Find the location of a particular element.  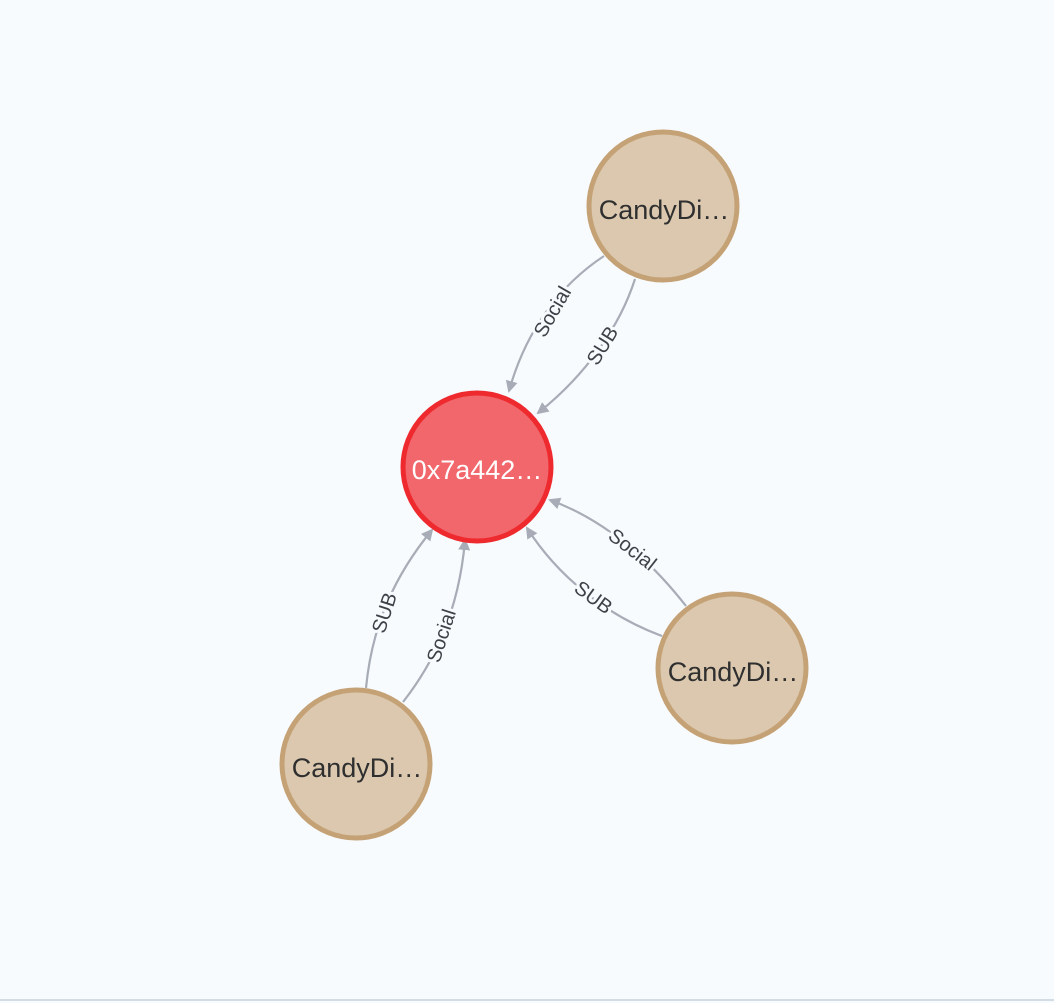

edge-left-social: Social is located at coordinates (436, 620).